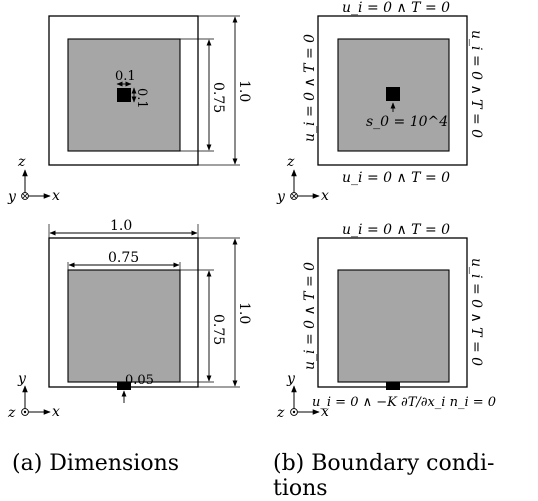 This screenshot has width=538, height=501. Describe the element at coordinates (383, 463) in the screenshot. I see `caption-b-line1: (b) Boundary condi-` at that location.